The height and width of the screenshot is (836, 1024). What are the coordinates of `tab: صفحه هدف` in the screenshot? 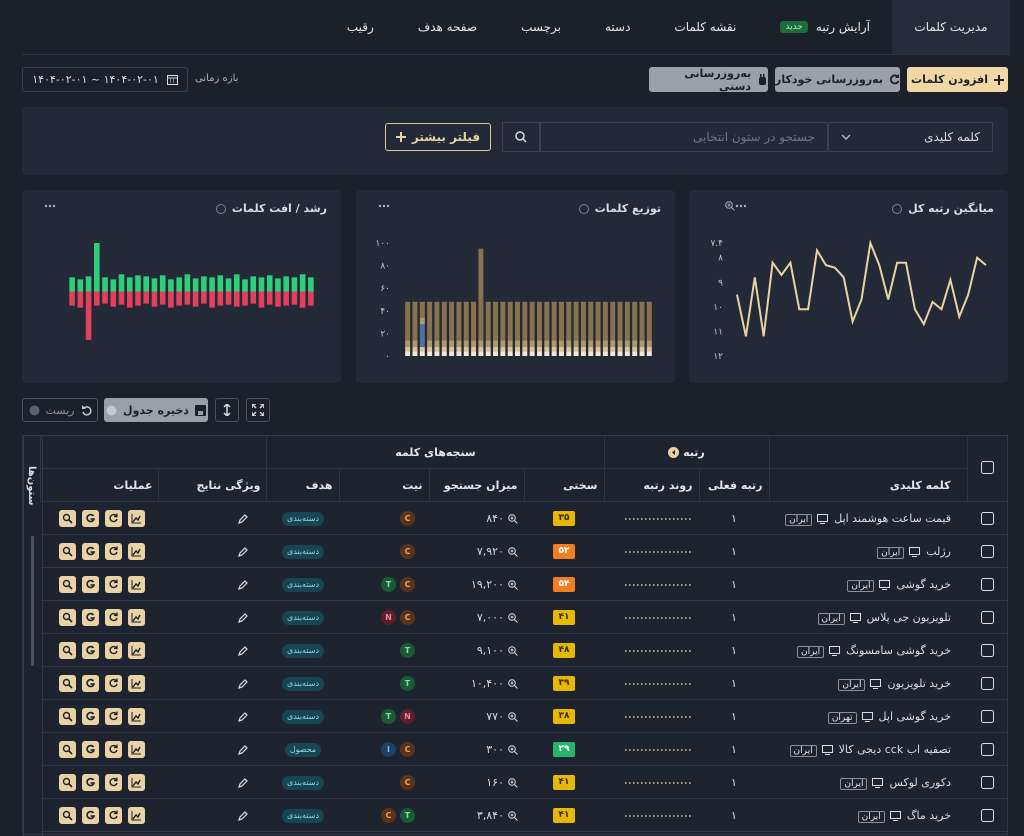 It's located at (447, 27).